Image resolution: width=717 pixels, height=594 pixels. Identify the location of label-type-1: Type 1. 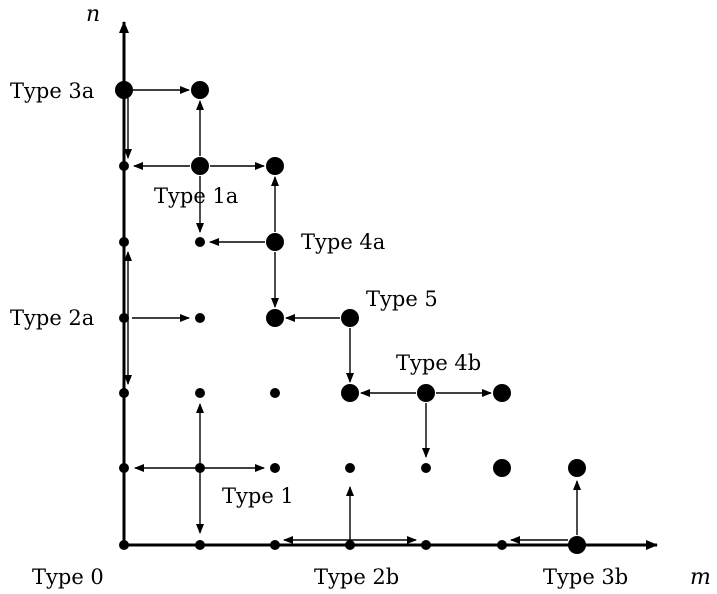
(258, 496).